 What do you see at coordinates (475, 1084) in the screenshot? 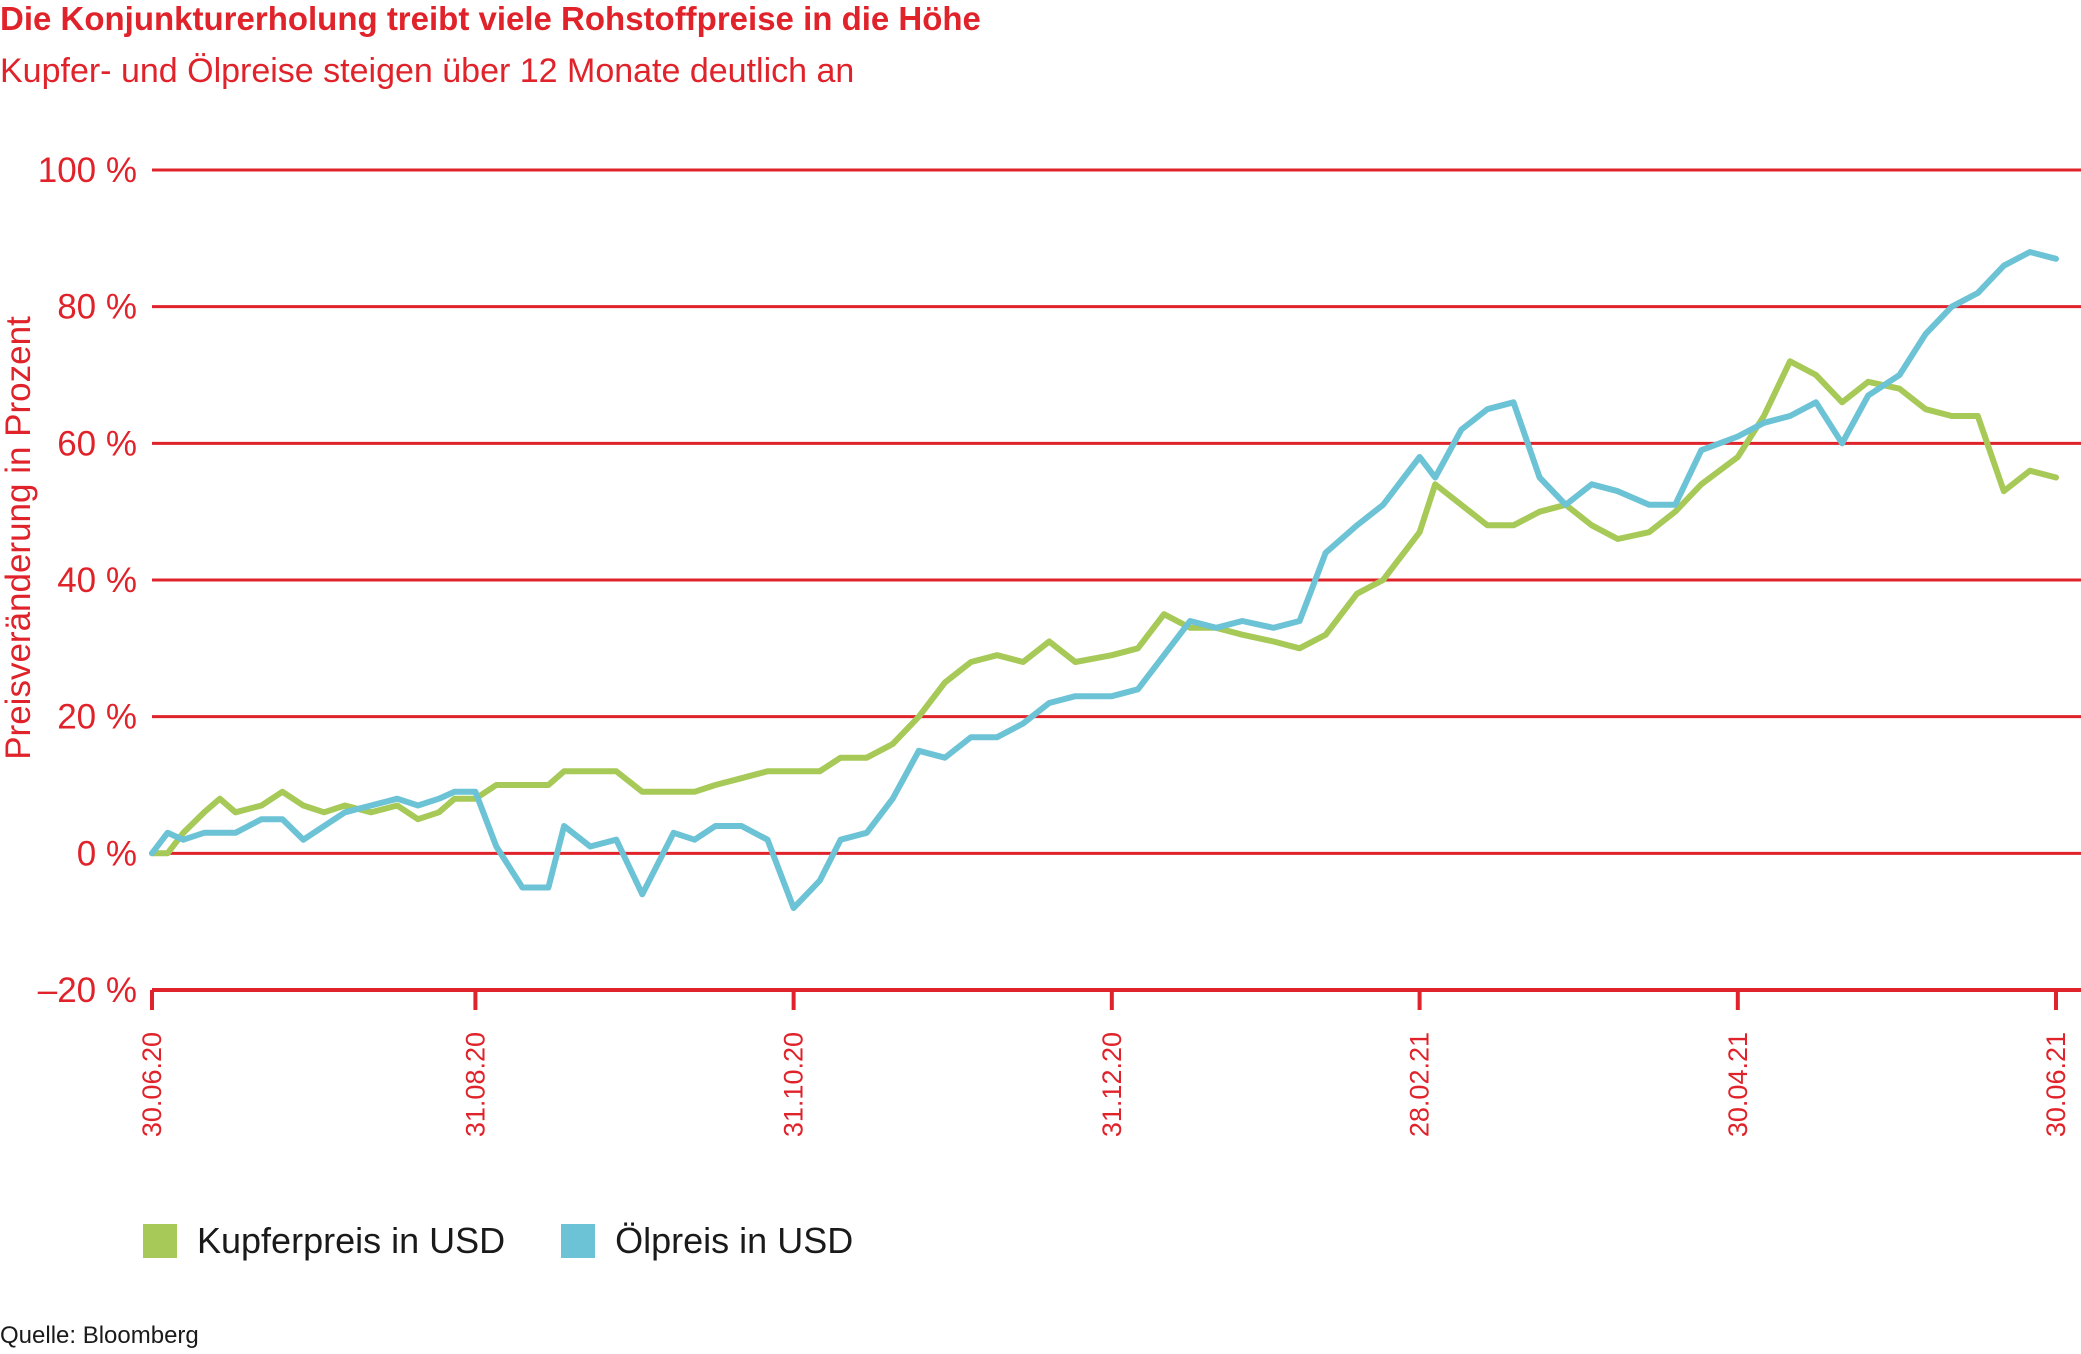
I see `x-tick-label: 31.08.20` at bounding box center [475, 1084].